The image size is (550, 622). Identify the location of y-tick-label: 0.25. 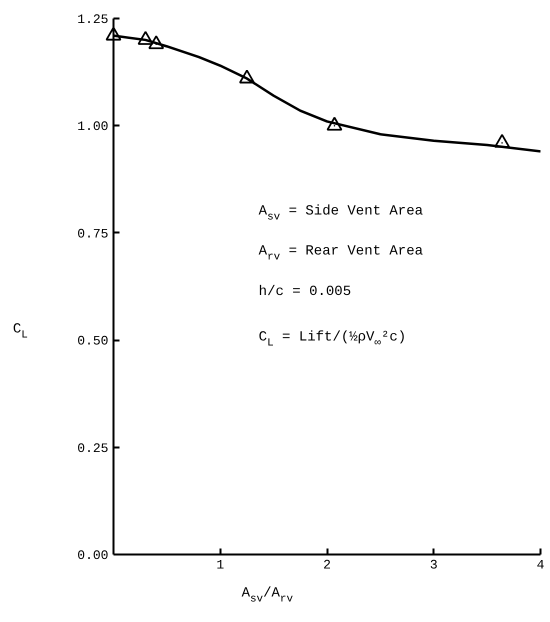
(93, 448).